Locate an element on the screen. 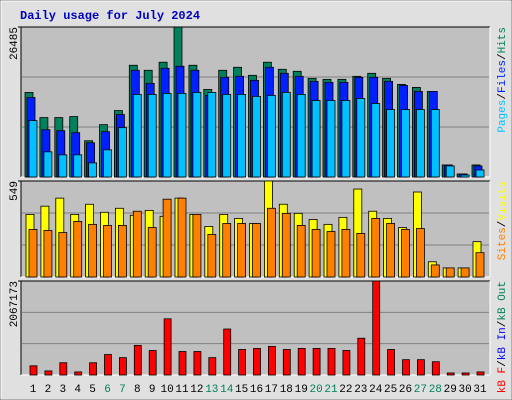 The width and height of the screenshot is (512, 400). x-tick-label: 25 is located at coordinates (390, 390).